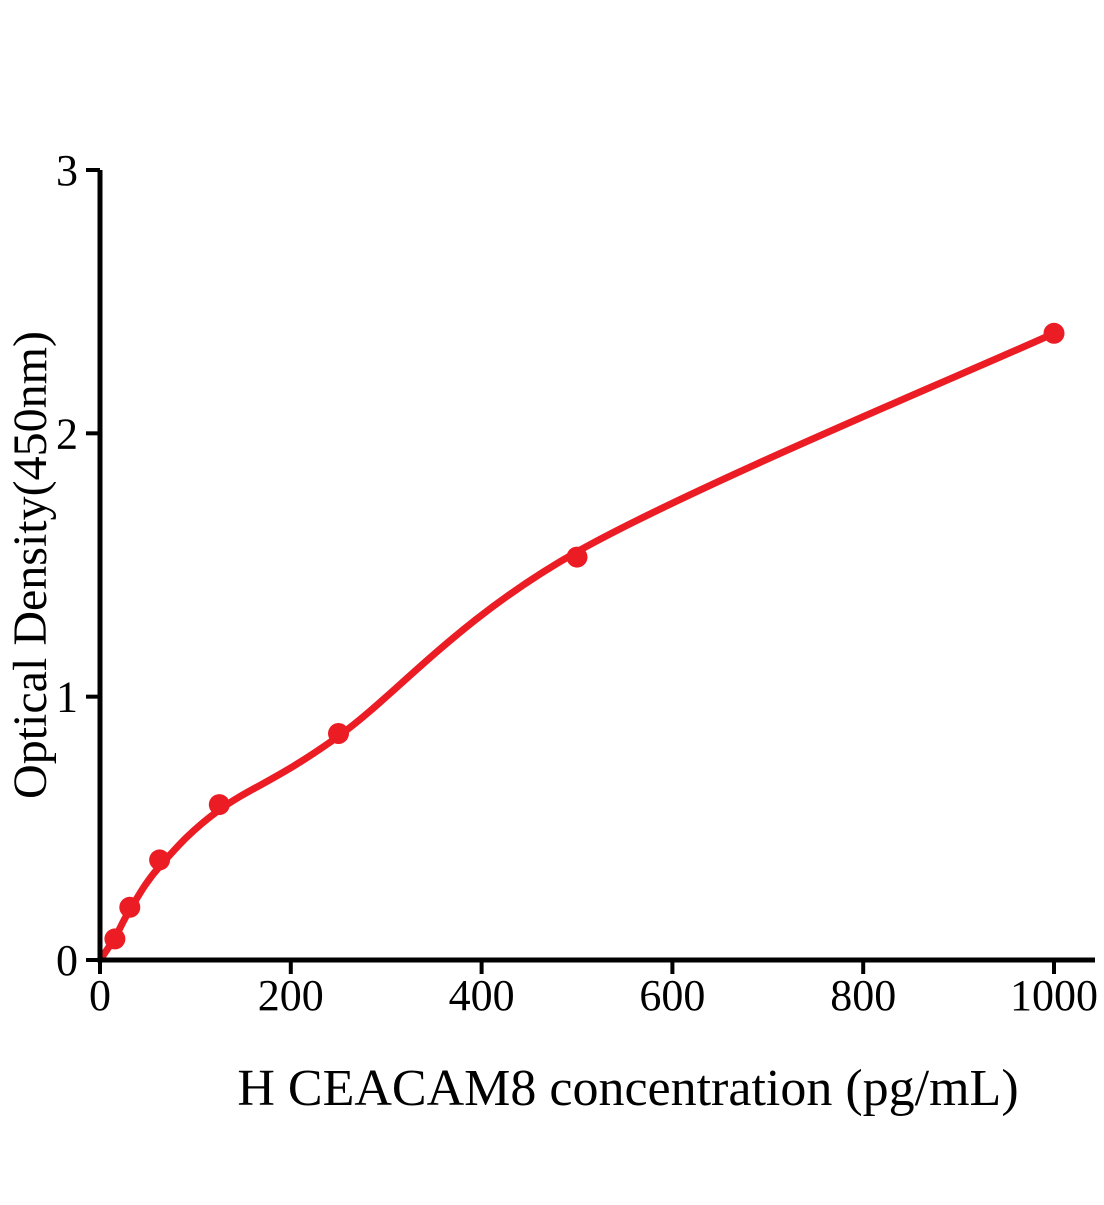 This screenshot has height=1205, width=1104. What do you see at coordinates (30, 565) in the screenshot?
I see `y-axis-title: Optical Density(450nm)` at bounding box center [30, 565].